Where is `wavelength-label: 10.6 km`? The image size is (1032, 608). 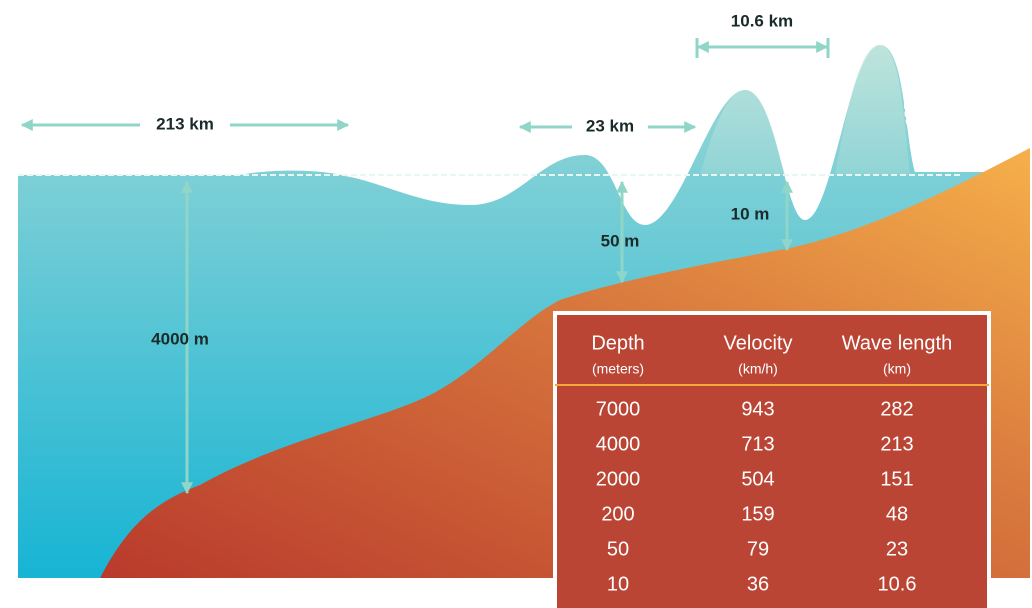 wavelength-label: 10.6 km is located at coordinates (762, 20).